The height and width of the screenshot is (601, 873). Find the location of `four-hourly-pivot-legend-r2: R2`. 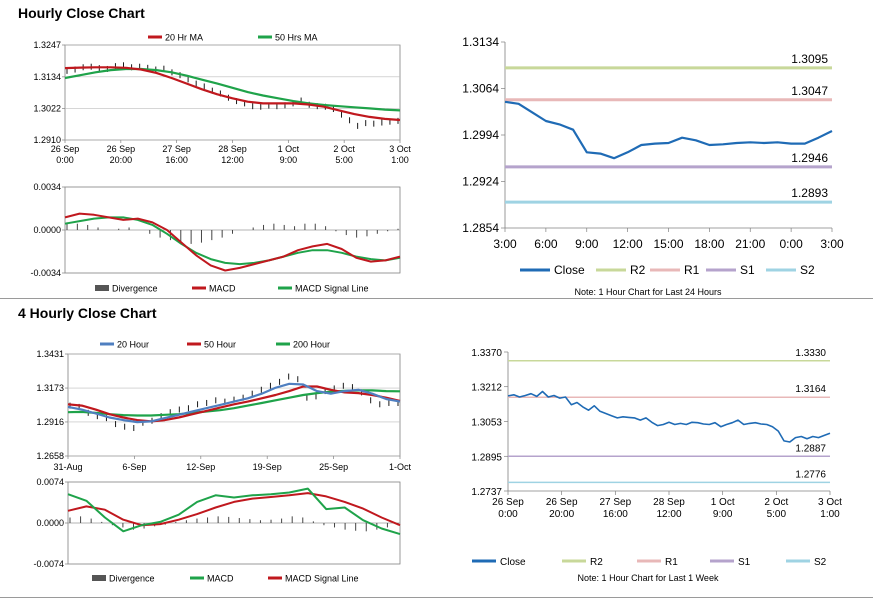

four-hourly-pivot-legend-r2: R2 is located at coordinates (596, 562).